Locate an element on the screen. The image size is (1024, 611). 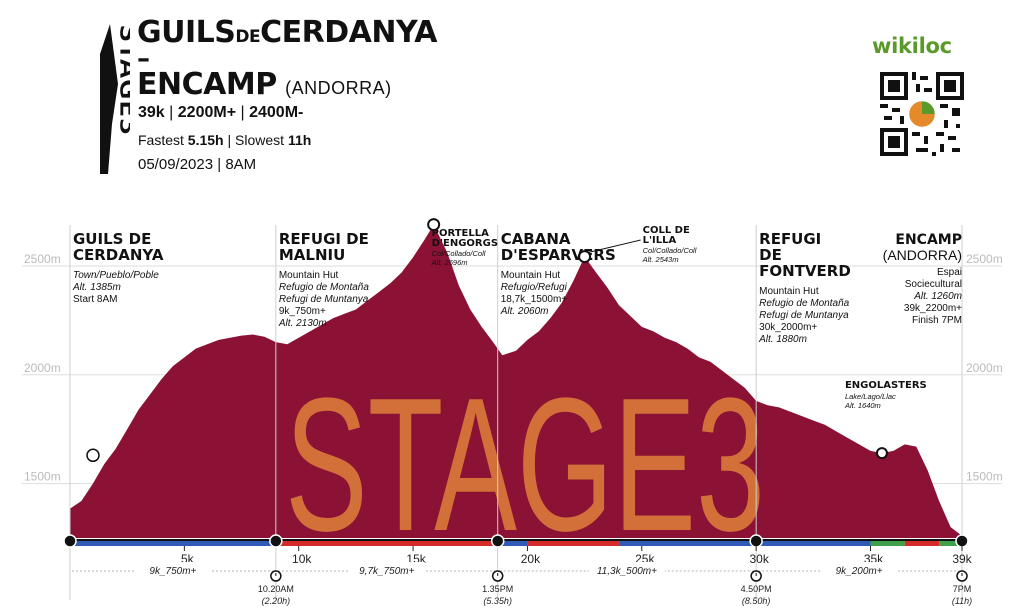
waypoint-detail: Town/Pueblo/Poble is located at coordinates (116, 275).